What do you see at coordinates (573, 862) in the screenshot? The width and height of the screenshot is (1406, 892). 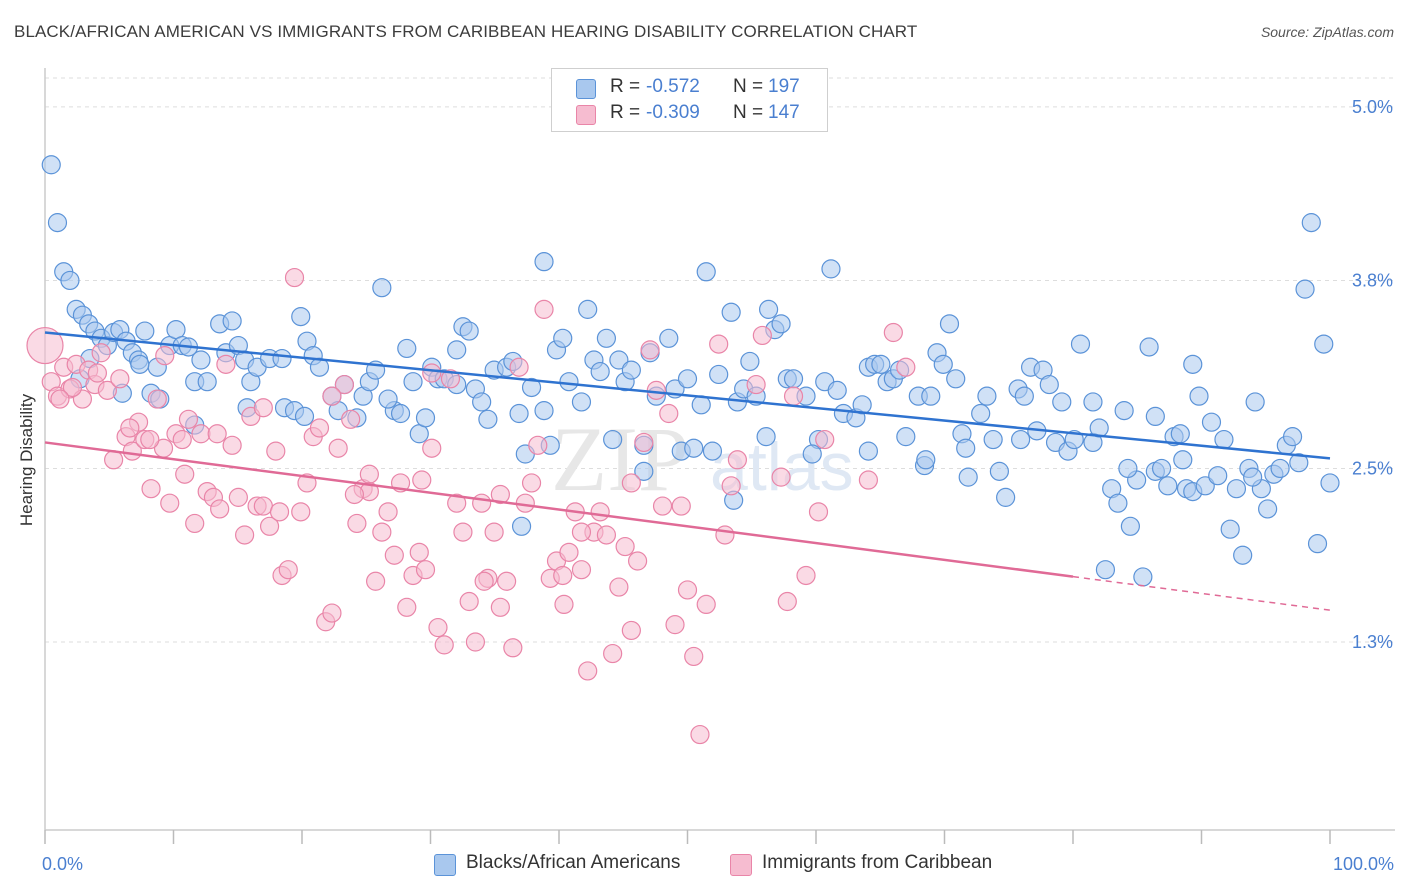 I see `legend-label: Blacks/African Americans` at bounding box center [573, 862].